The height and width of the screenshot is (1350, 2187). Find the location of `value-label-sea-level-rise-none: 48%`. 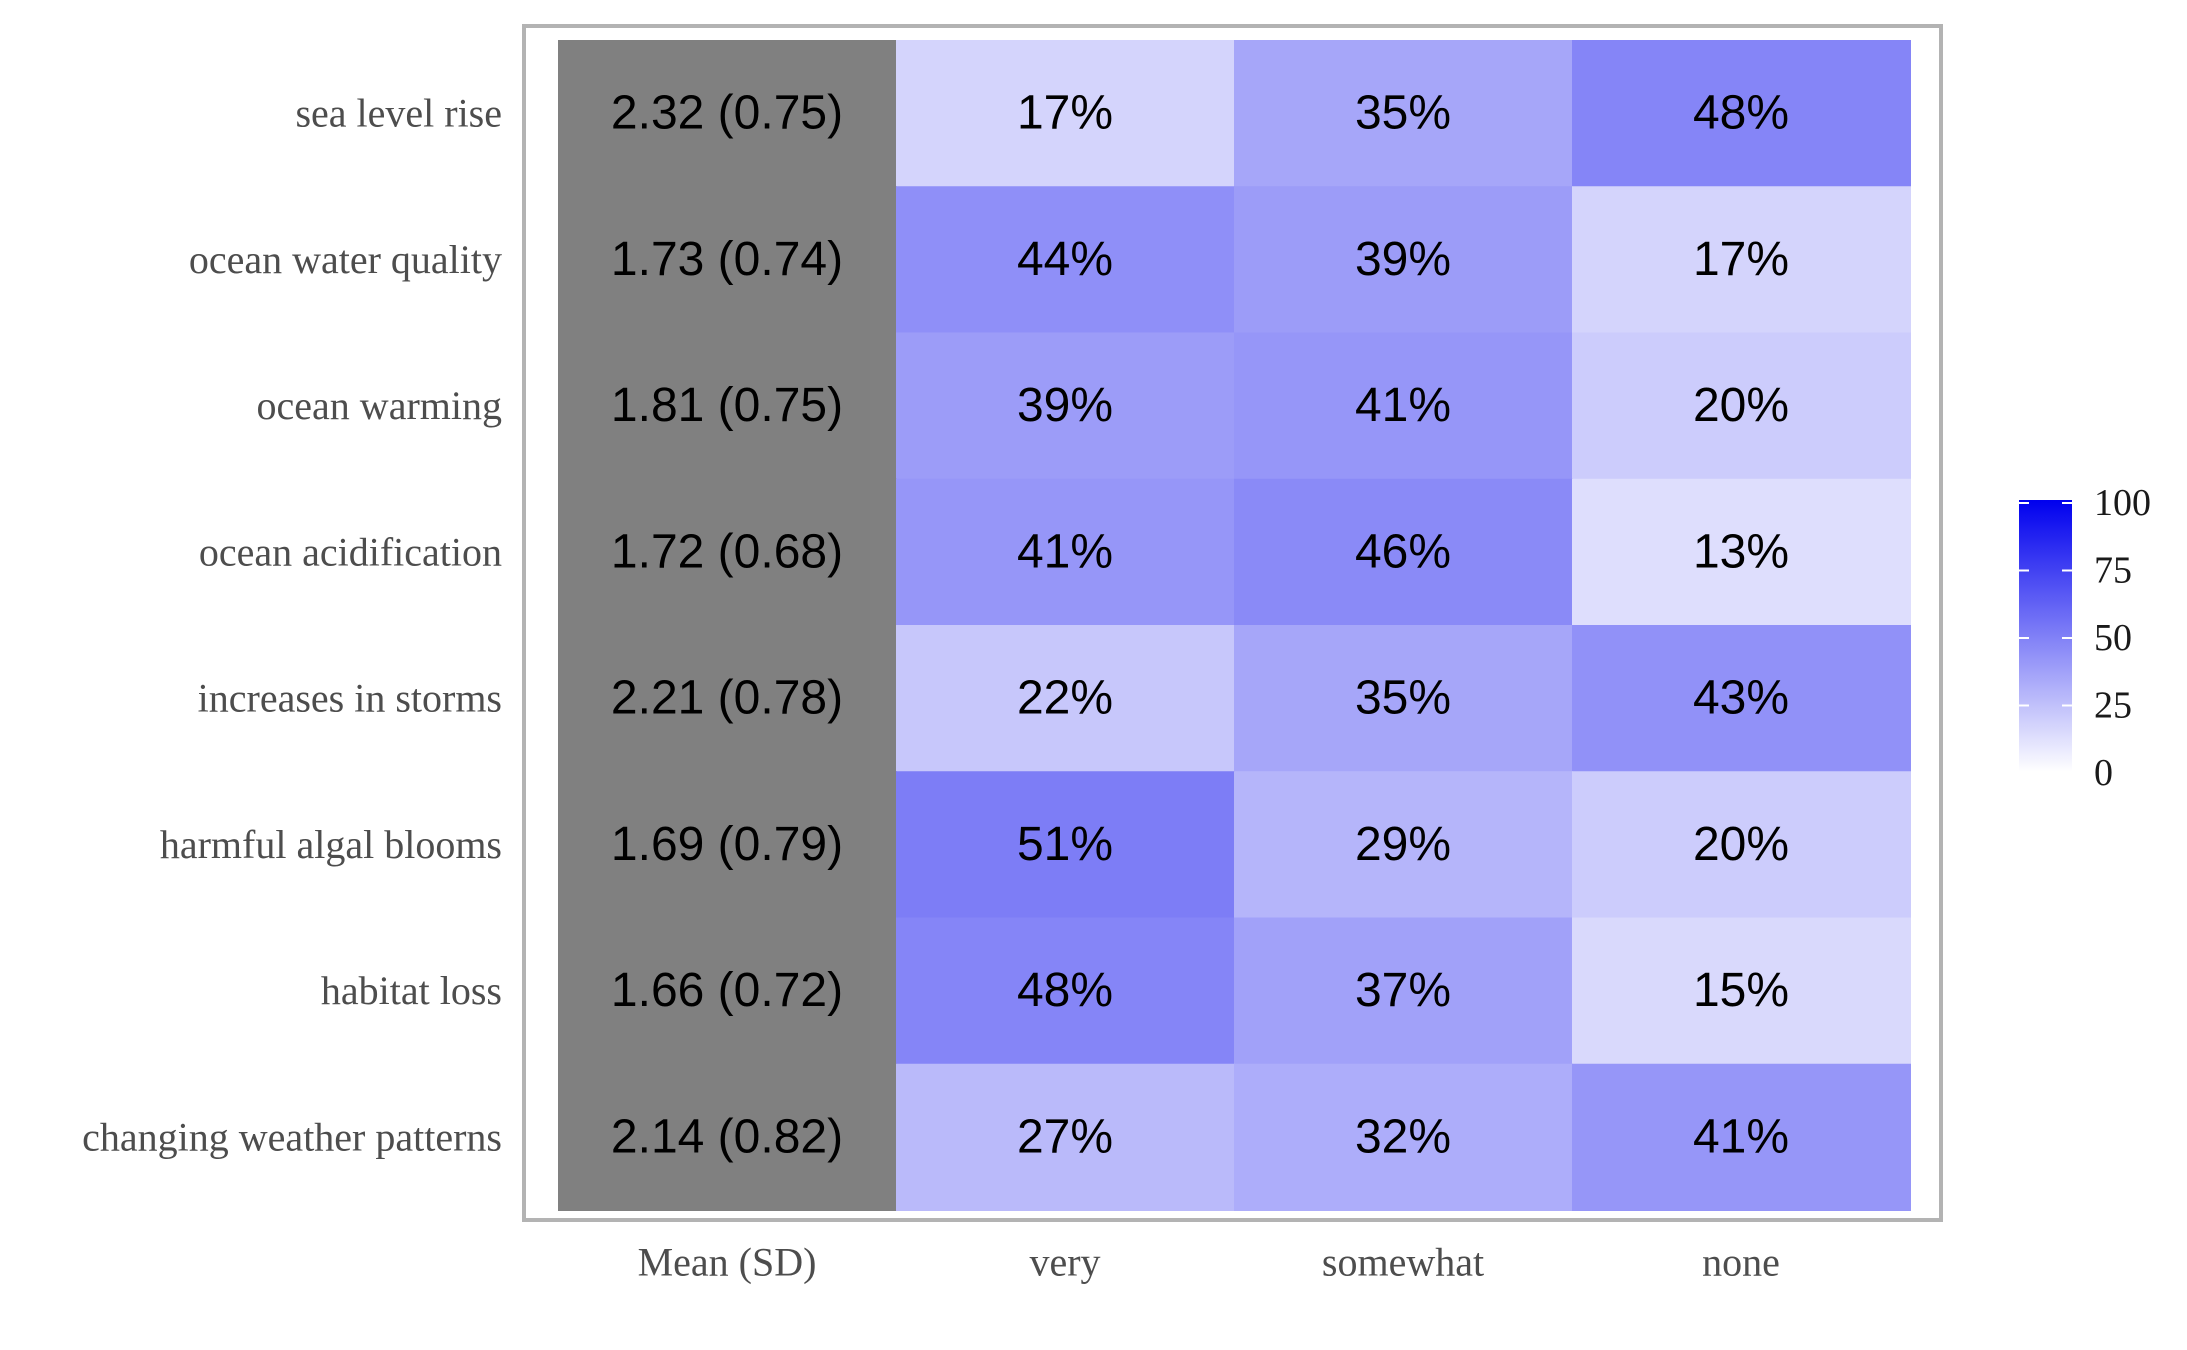

value-label-sea-level-rise-none: 48% is located at coordinates (1741, 113).